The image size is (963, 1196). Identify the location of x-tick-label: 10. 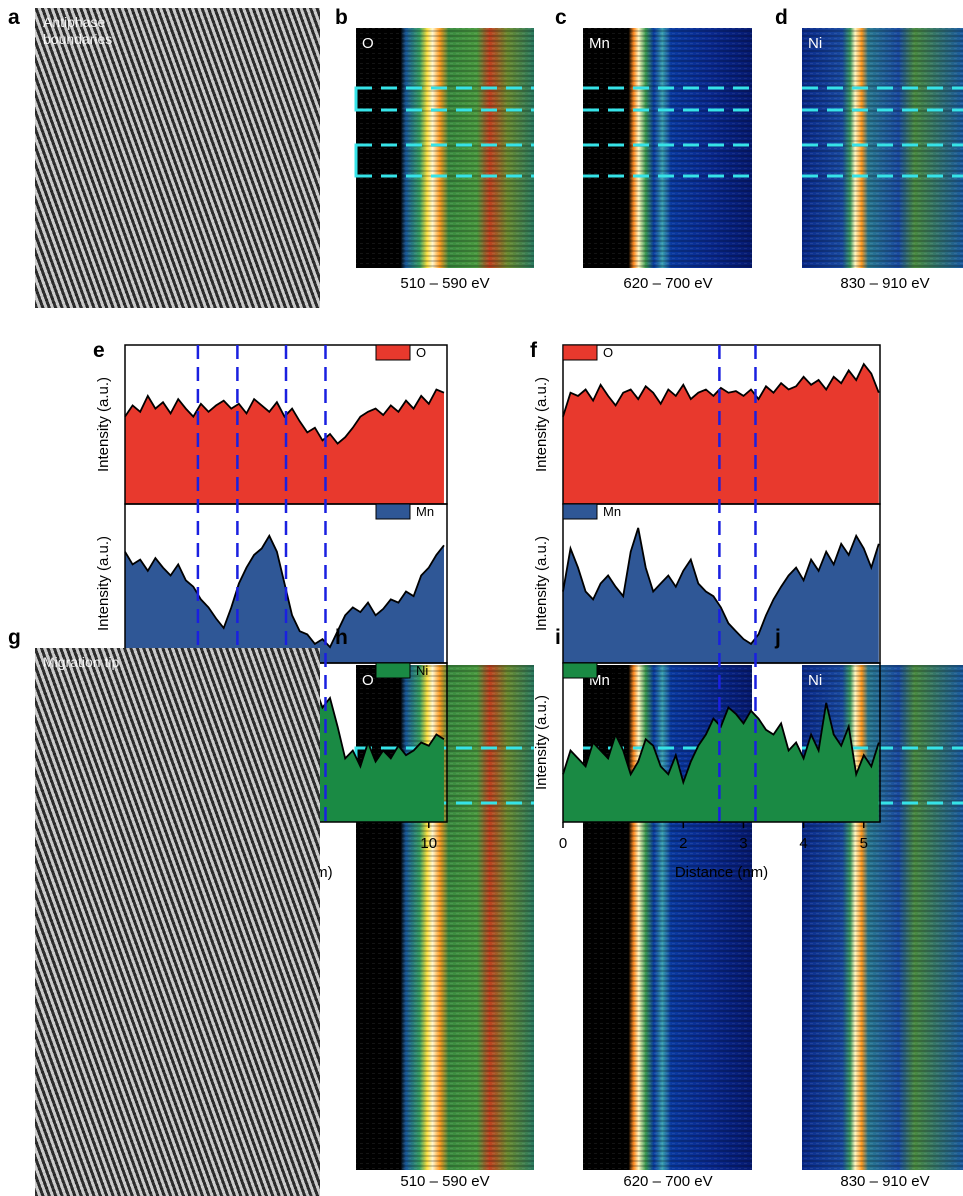
(428, 843).